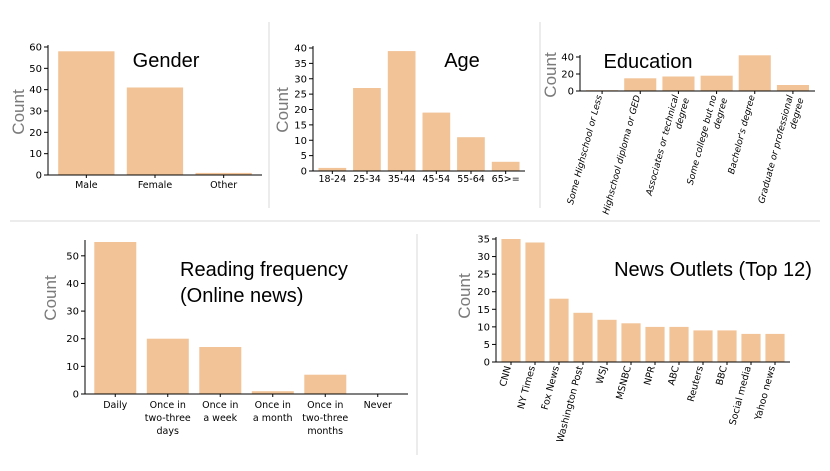  What do you see at coordinates (220, 412) in the screenshot?
I see `category-label: Once in a week` at bounding box center [220, 412].